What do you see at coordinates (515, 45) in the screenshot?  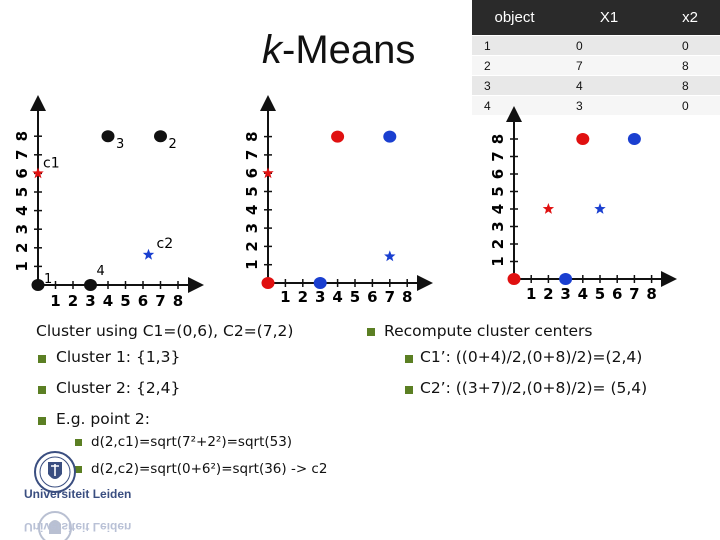 I see `table-cell: 1` at bounding box center [515, 45].